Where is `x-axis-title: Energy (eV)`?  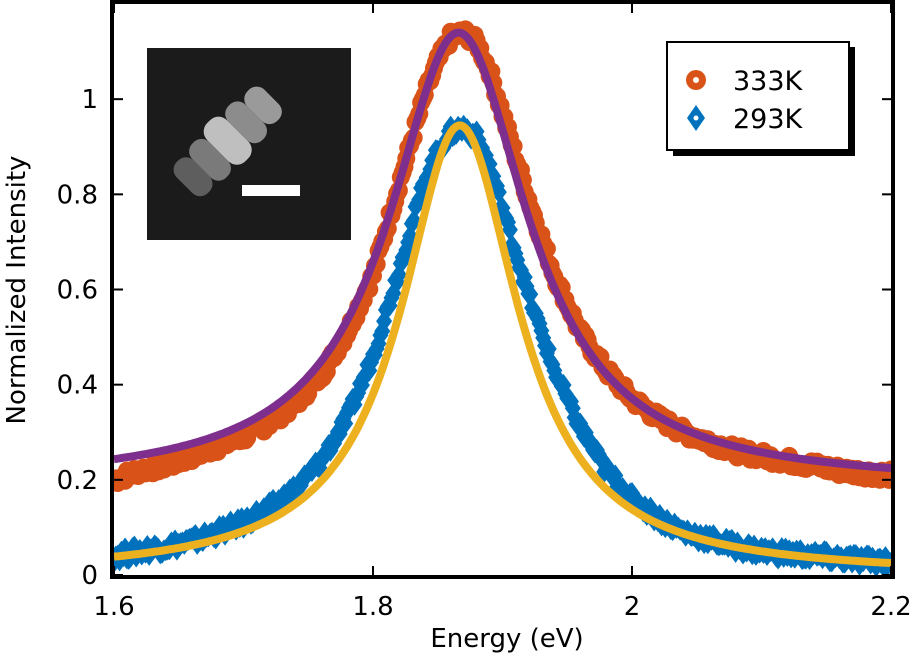 x-axis-title: Energy (eV) is located at coordinates (506, 639).